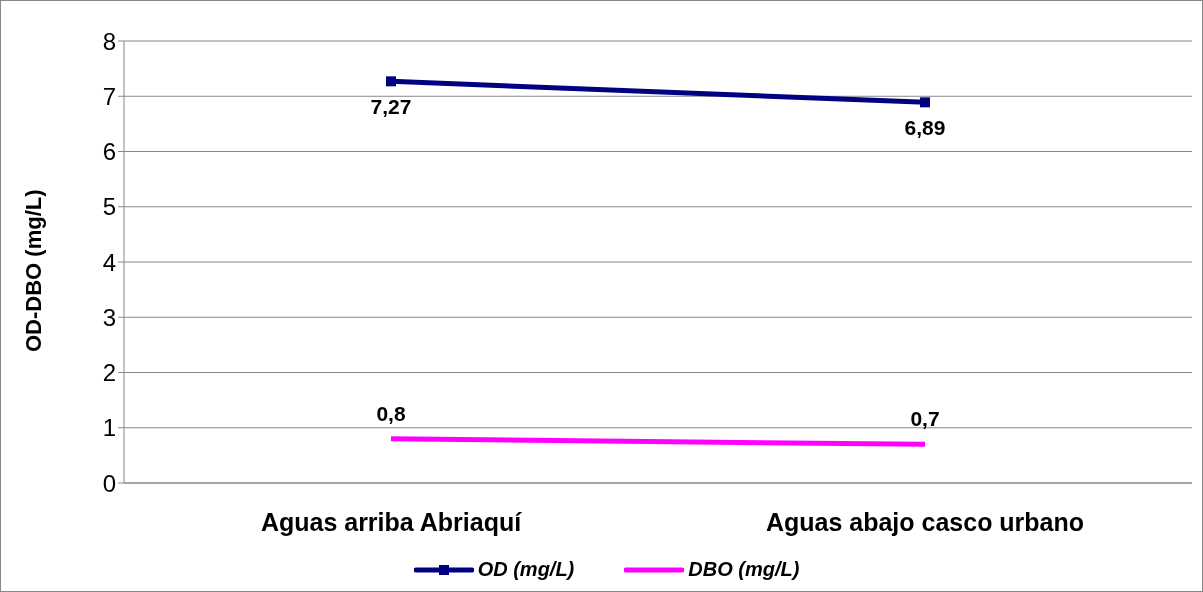 This screenshot has height=592, width=1203. What do you see at coordinates (925, 128) in the screenshot?
I see `data-label: 6,89` at bounding box center [925, 128].